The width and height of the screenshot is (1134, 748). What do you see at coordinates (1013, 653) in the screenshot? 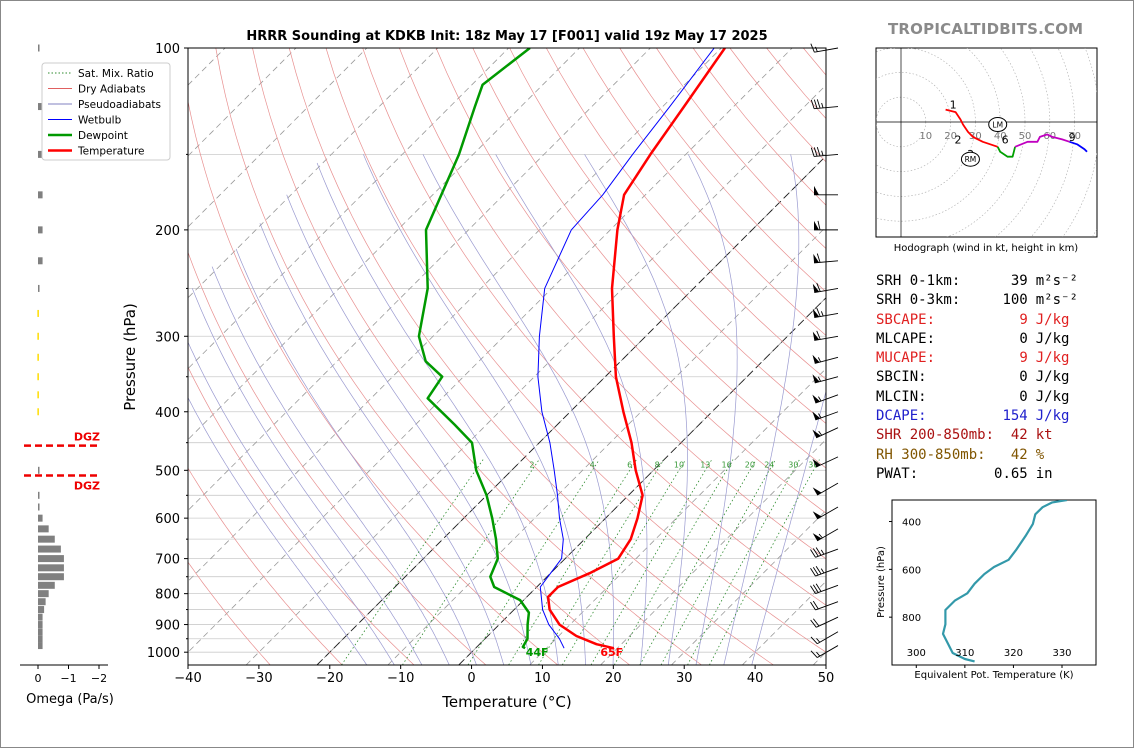
I see `theta-e-x-tick-label: 320` at bounding box center [1013, 653].